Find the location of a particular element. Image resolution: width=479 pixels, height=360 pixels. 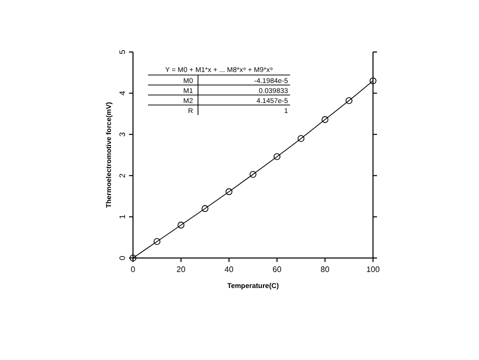

y-tick-label: 4 is located at coordinates (122, 93).